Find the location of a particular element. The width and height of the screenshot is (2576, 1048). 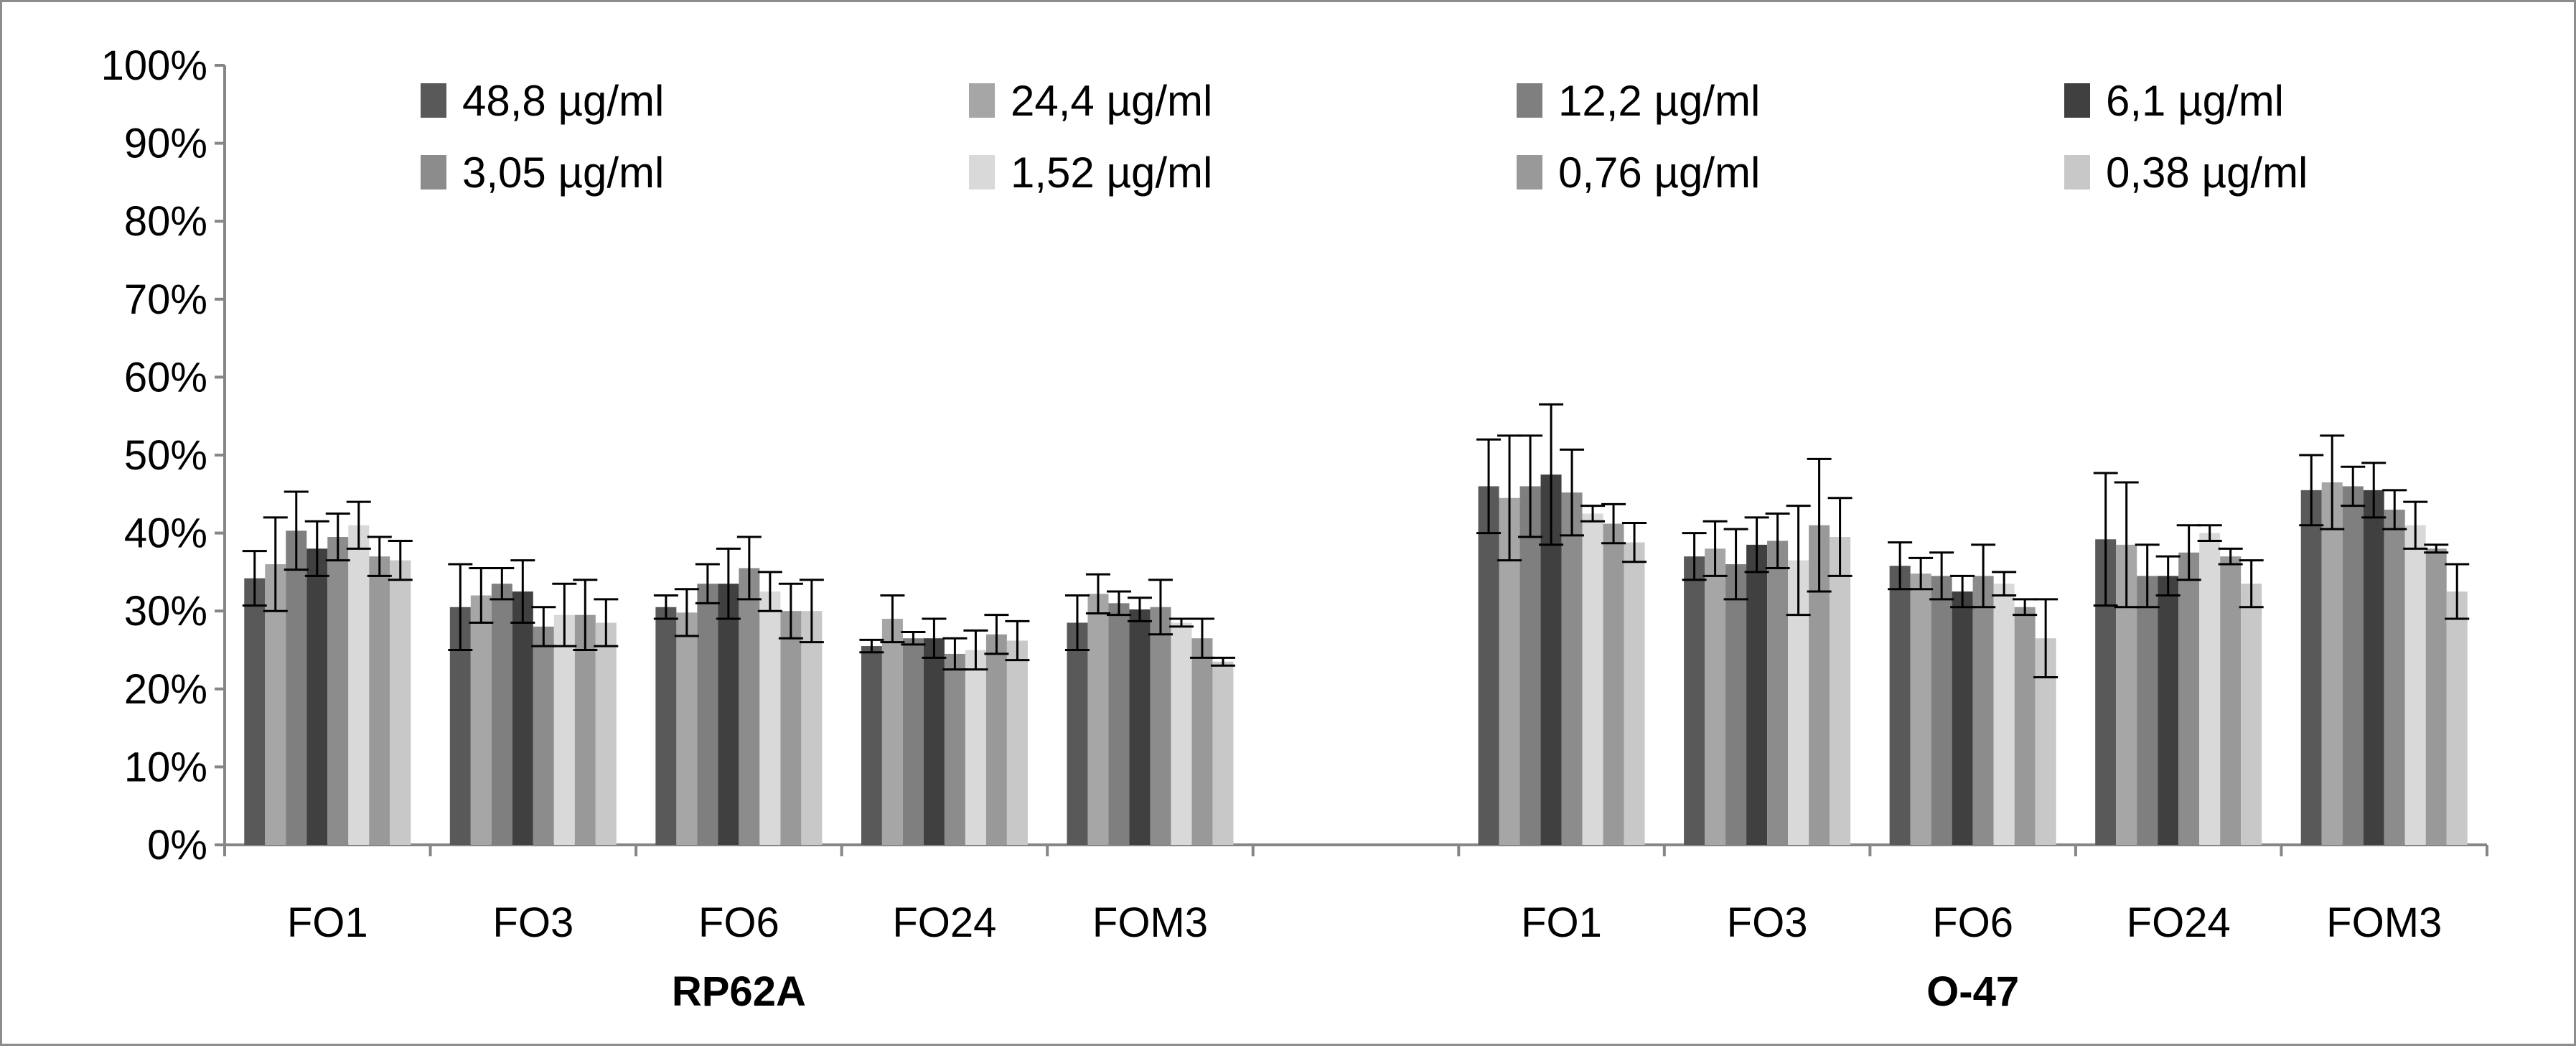

y-axis: 0% 10% 20% 30% 40% 50% 60% 70% 80% 90% 100% is located at coordinates (163, 456).